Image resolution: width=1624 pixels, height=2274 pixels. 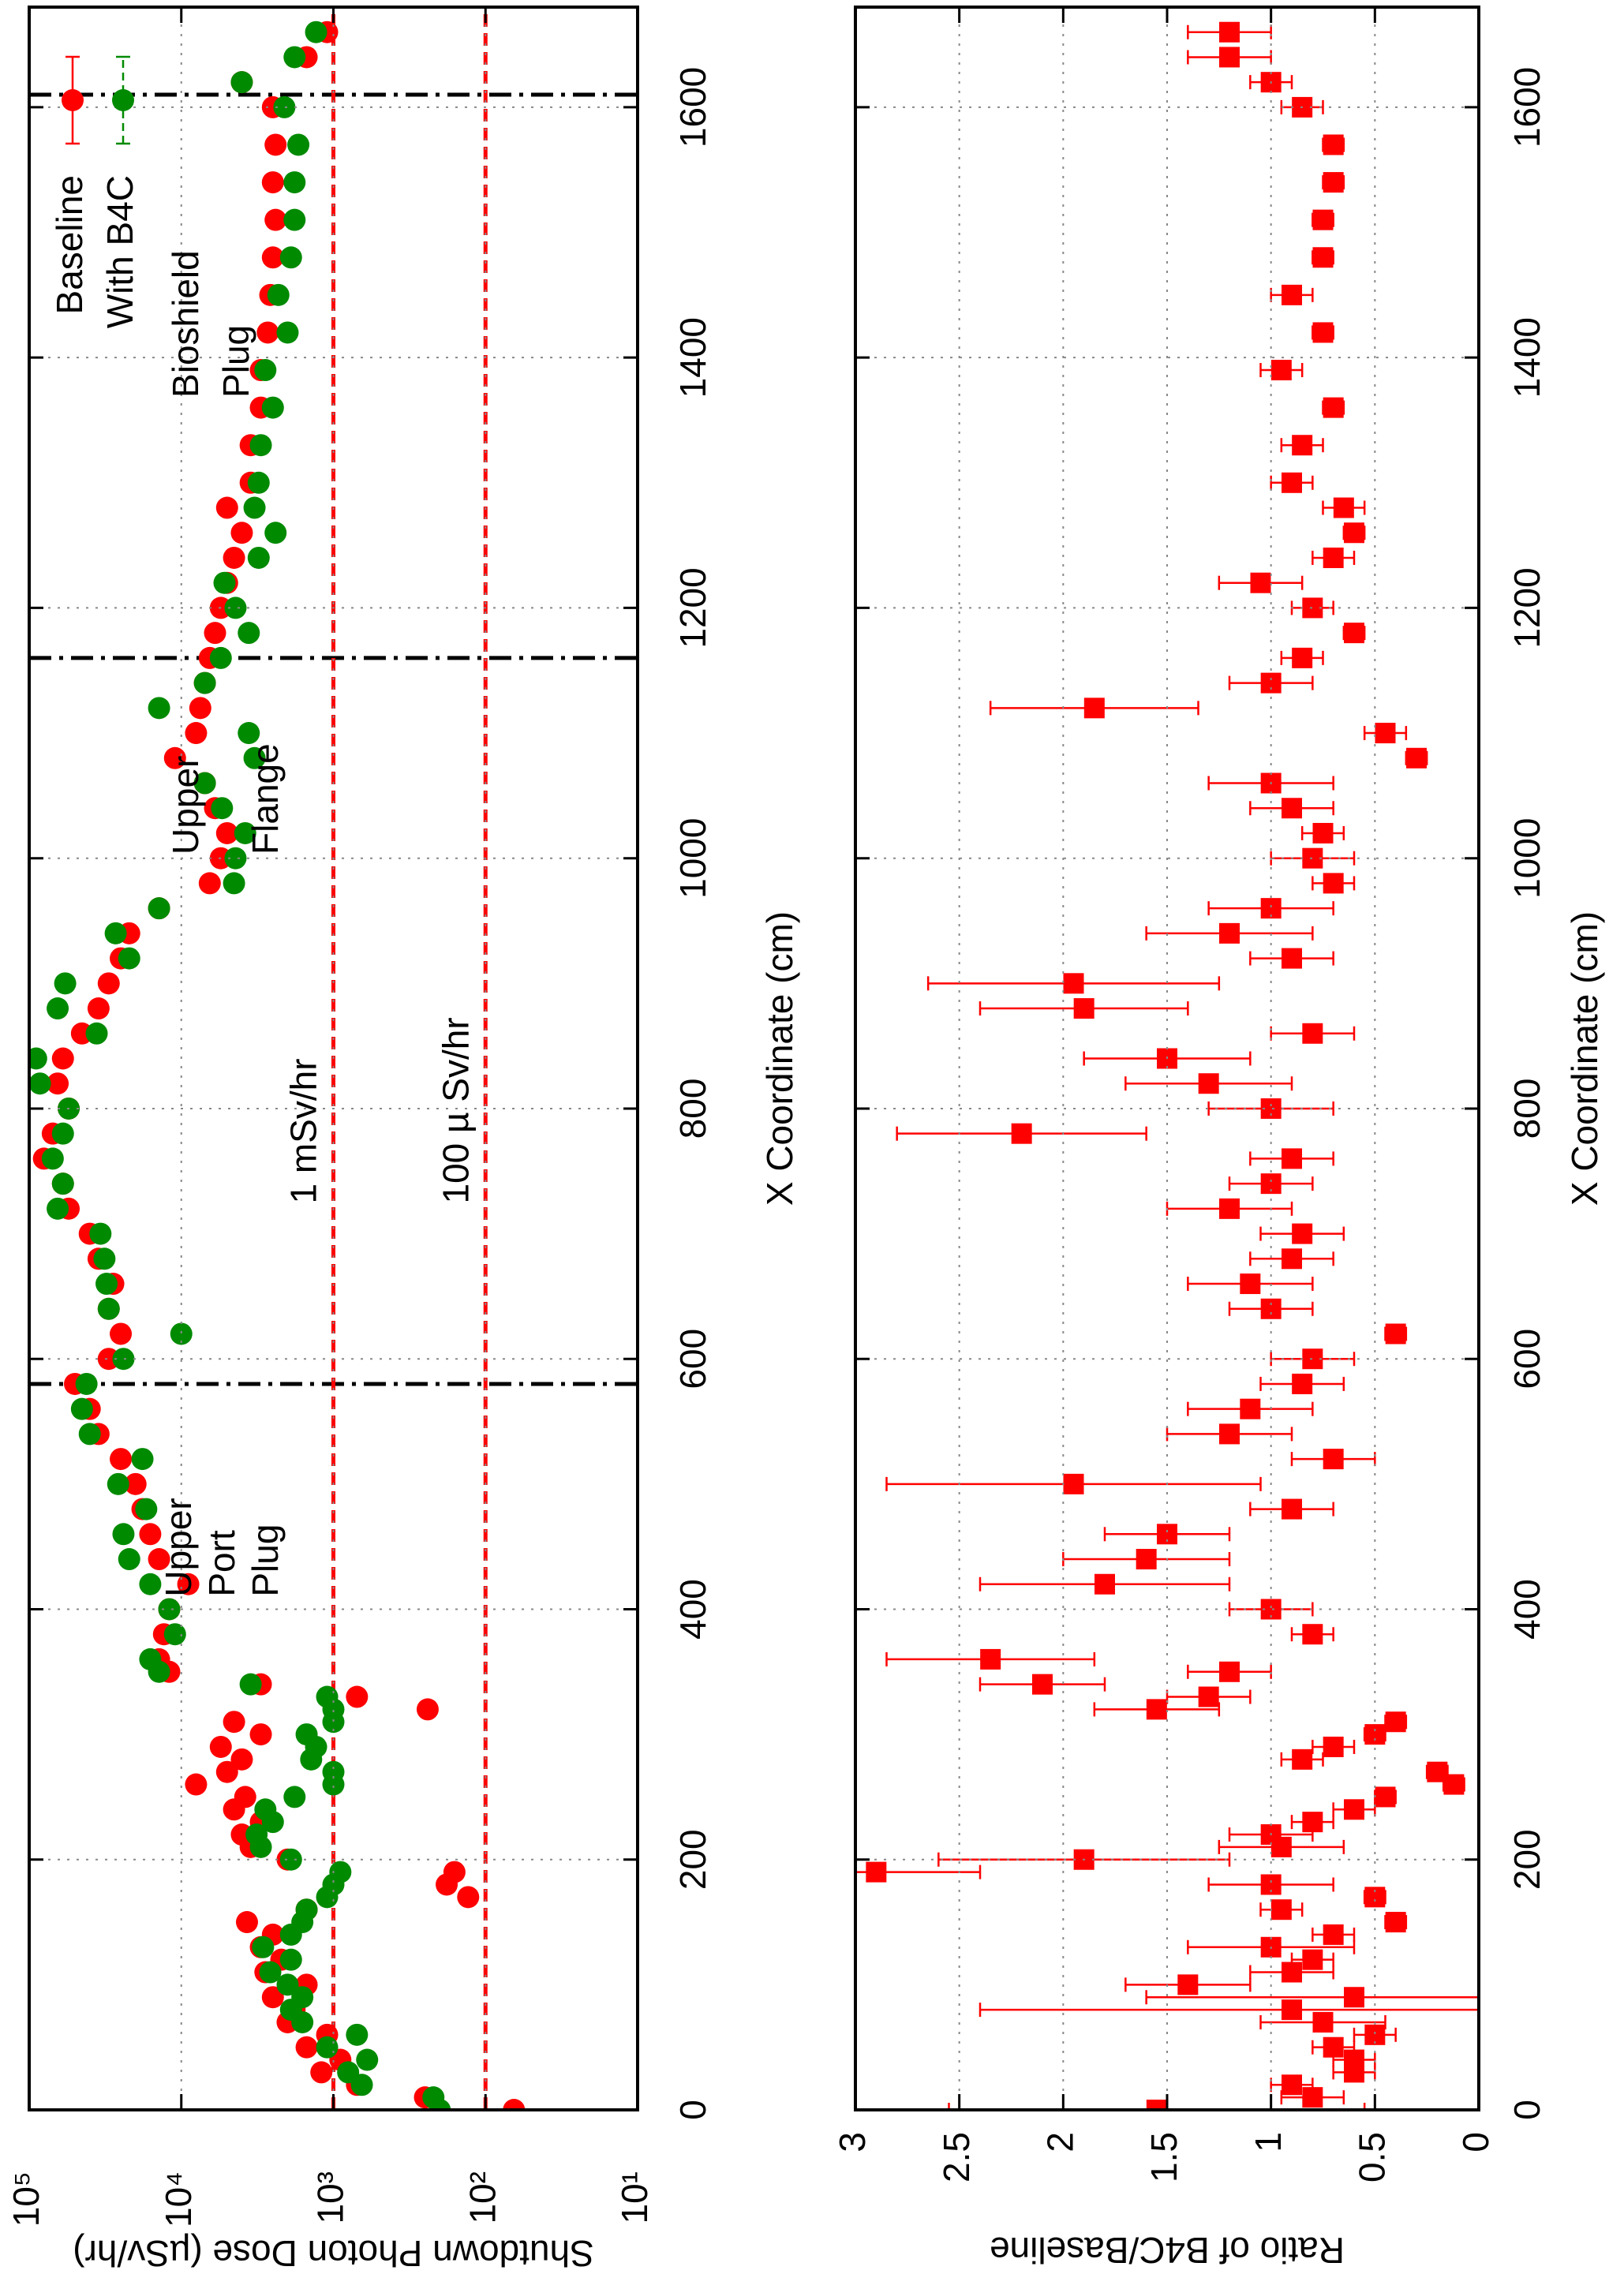 What do you see at coordinates (482, 2197) in the screenshot?
I see `y-tick-label: 10²` at bounding box center [482, 2197].